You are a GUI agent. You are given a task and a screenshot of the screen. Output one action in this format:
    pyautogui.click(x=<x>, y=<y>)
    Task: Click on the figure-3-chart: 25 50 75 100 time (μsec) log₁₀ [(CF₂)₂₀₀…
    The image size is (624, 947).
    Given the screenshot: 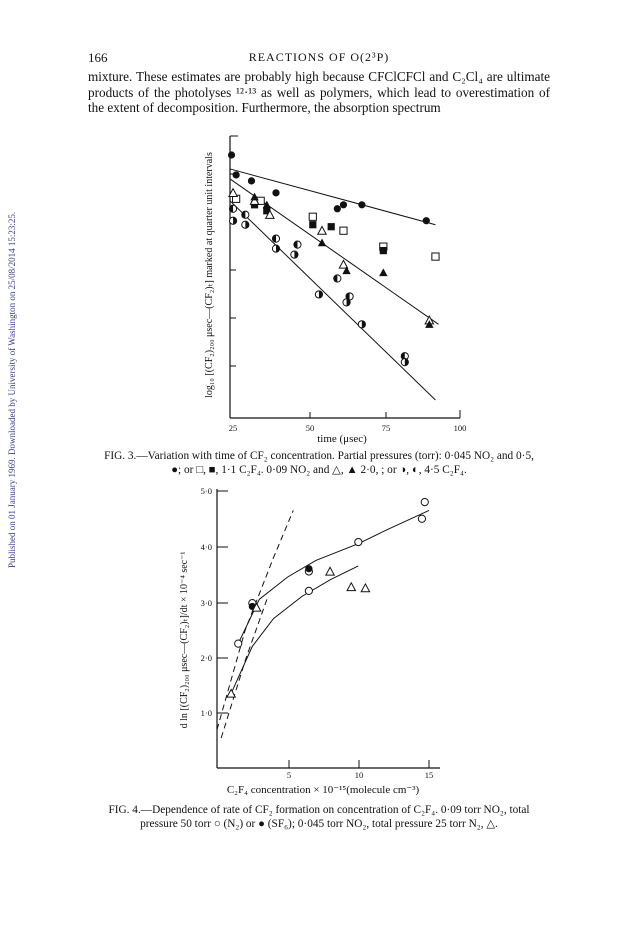 What is the action you would take?
    pyautogui.click(x=335, y=290)
    